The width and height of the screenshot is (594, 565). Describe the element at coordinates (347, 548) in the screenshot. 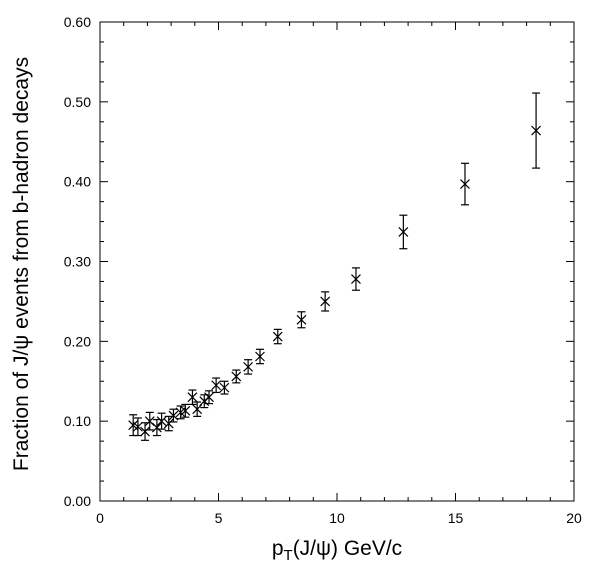

I see `x-axis-title-rest: (J/ψ) GeV/c` at that location.